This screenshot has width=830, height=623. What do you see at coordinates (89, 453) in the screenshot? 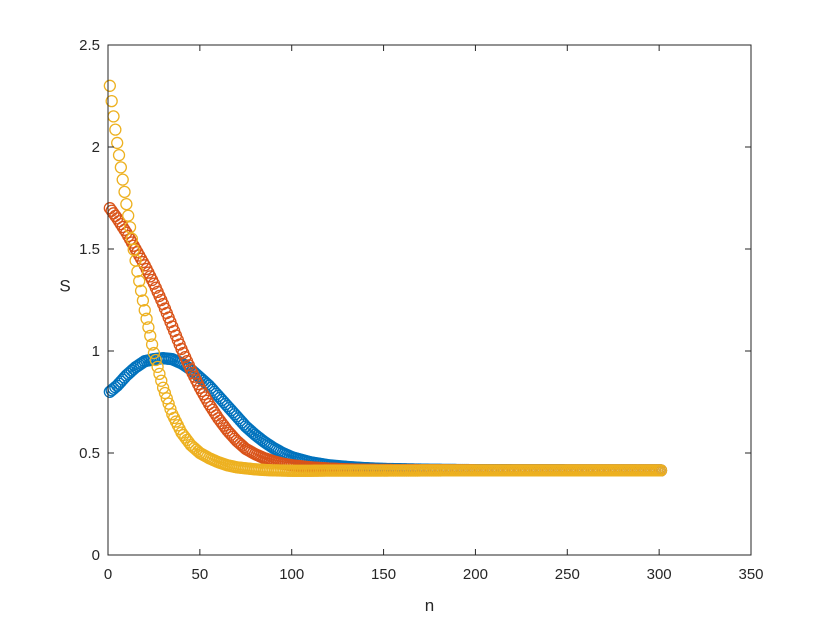
I see `y-tick-label: 0.5` at bounding box center [89, 453].